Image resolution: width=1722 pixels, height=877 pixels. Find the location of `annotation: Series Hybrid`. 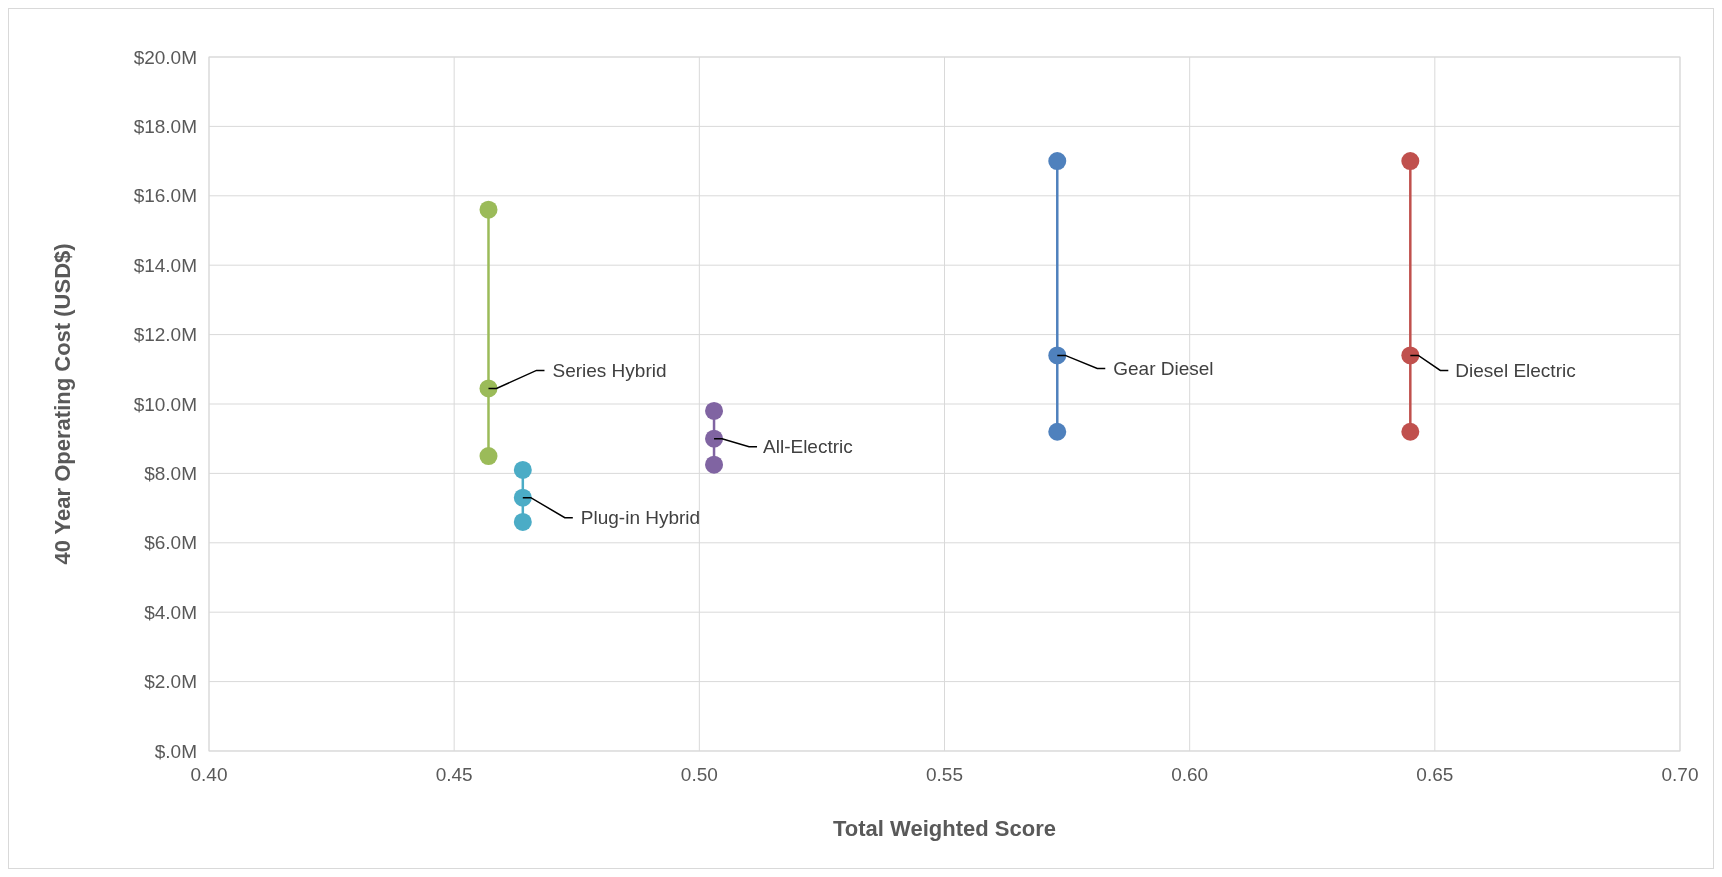

annotation: Series Hybrid is located at coordinates (609, 371).